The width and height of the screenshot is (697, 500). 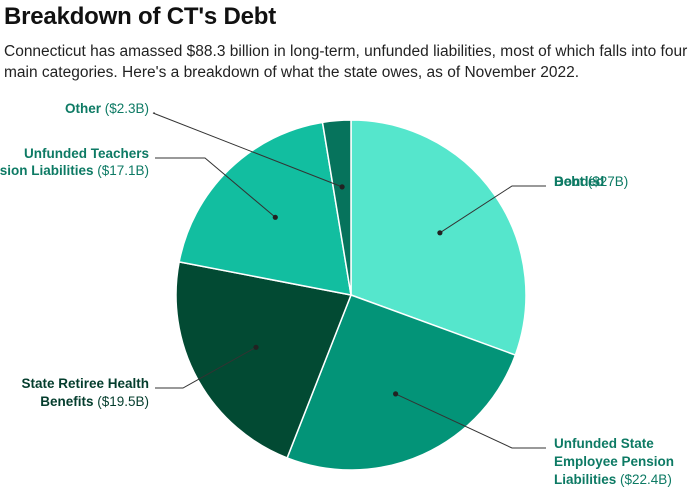 I want to click on leader-dot-bonded-debt, so click(x=440, y=233).